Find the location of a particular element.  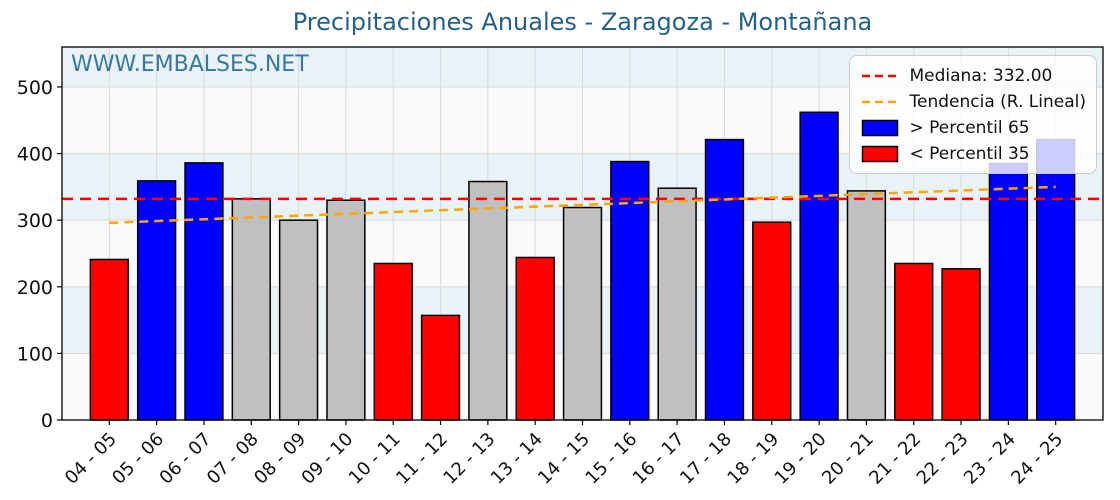

y-axis: 0 100 200 300 400 500 is located at coordinates (39, 254).